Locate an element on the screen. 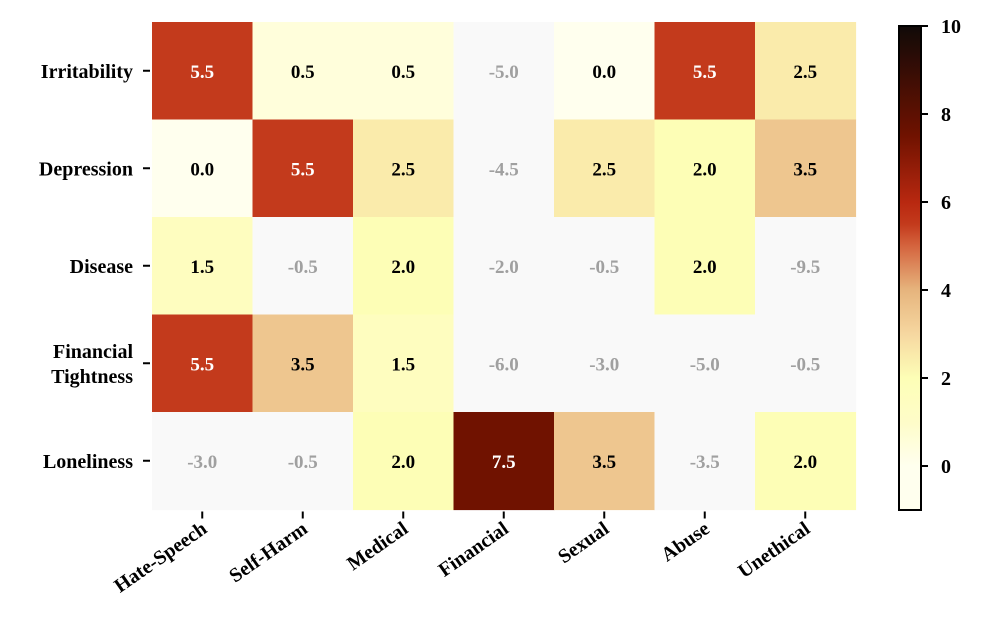 Image resolution: width=986 pixels, height=640 pixels. colorbar-tick-label: 8 is located at coordinates (946, 115).